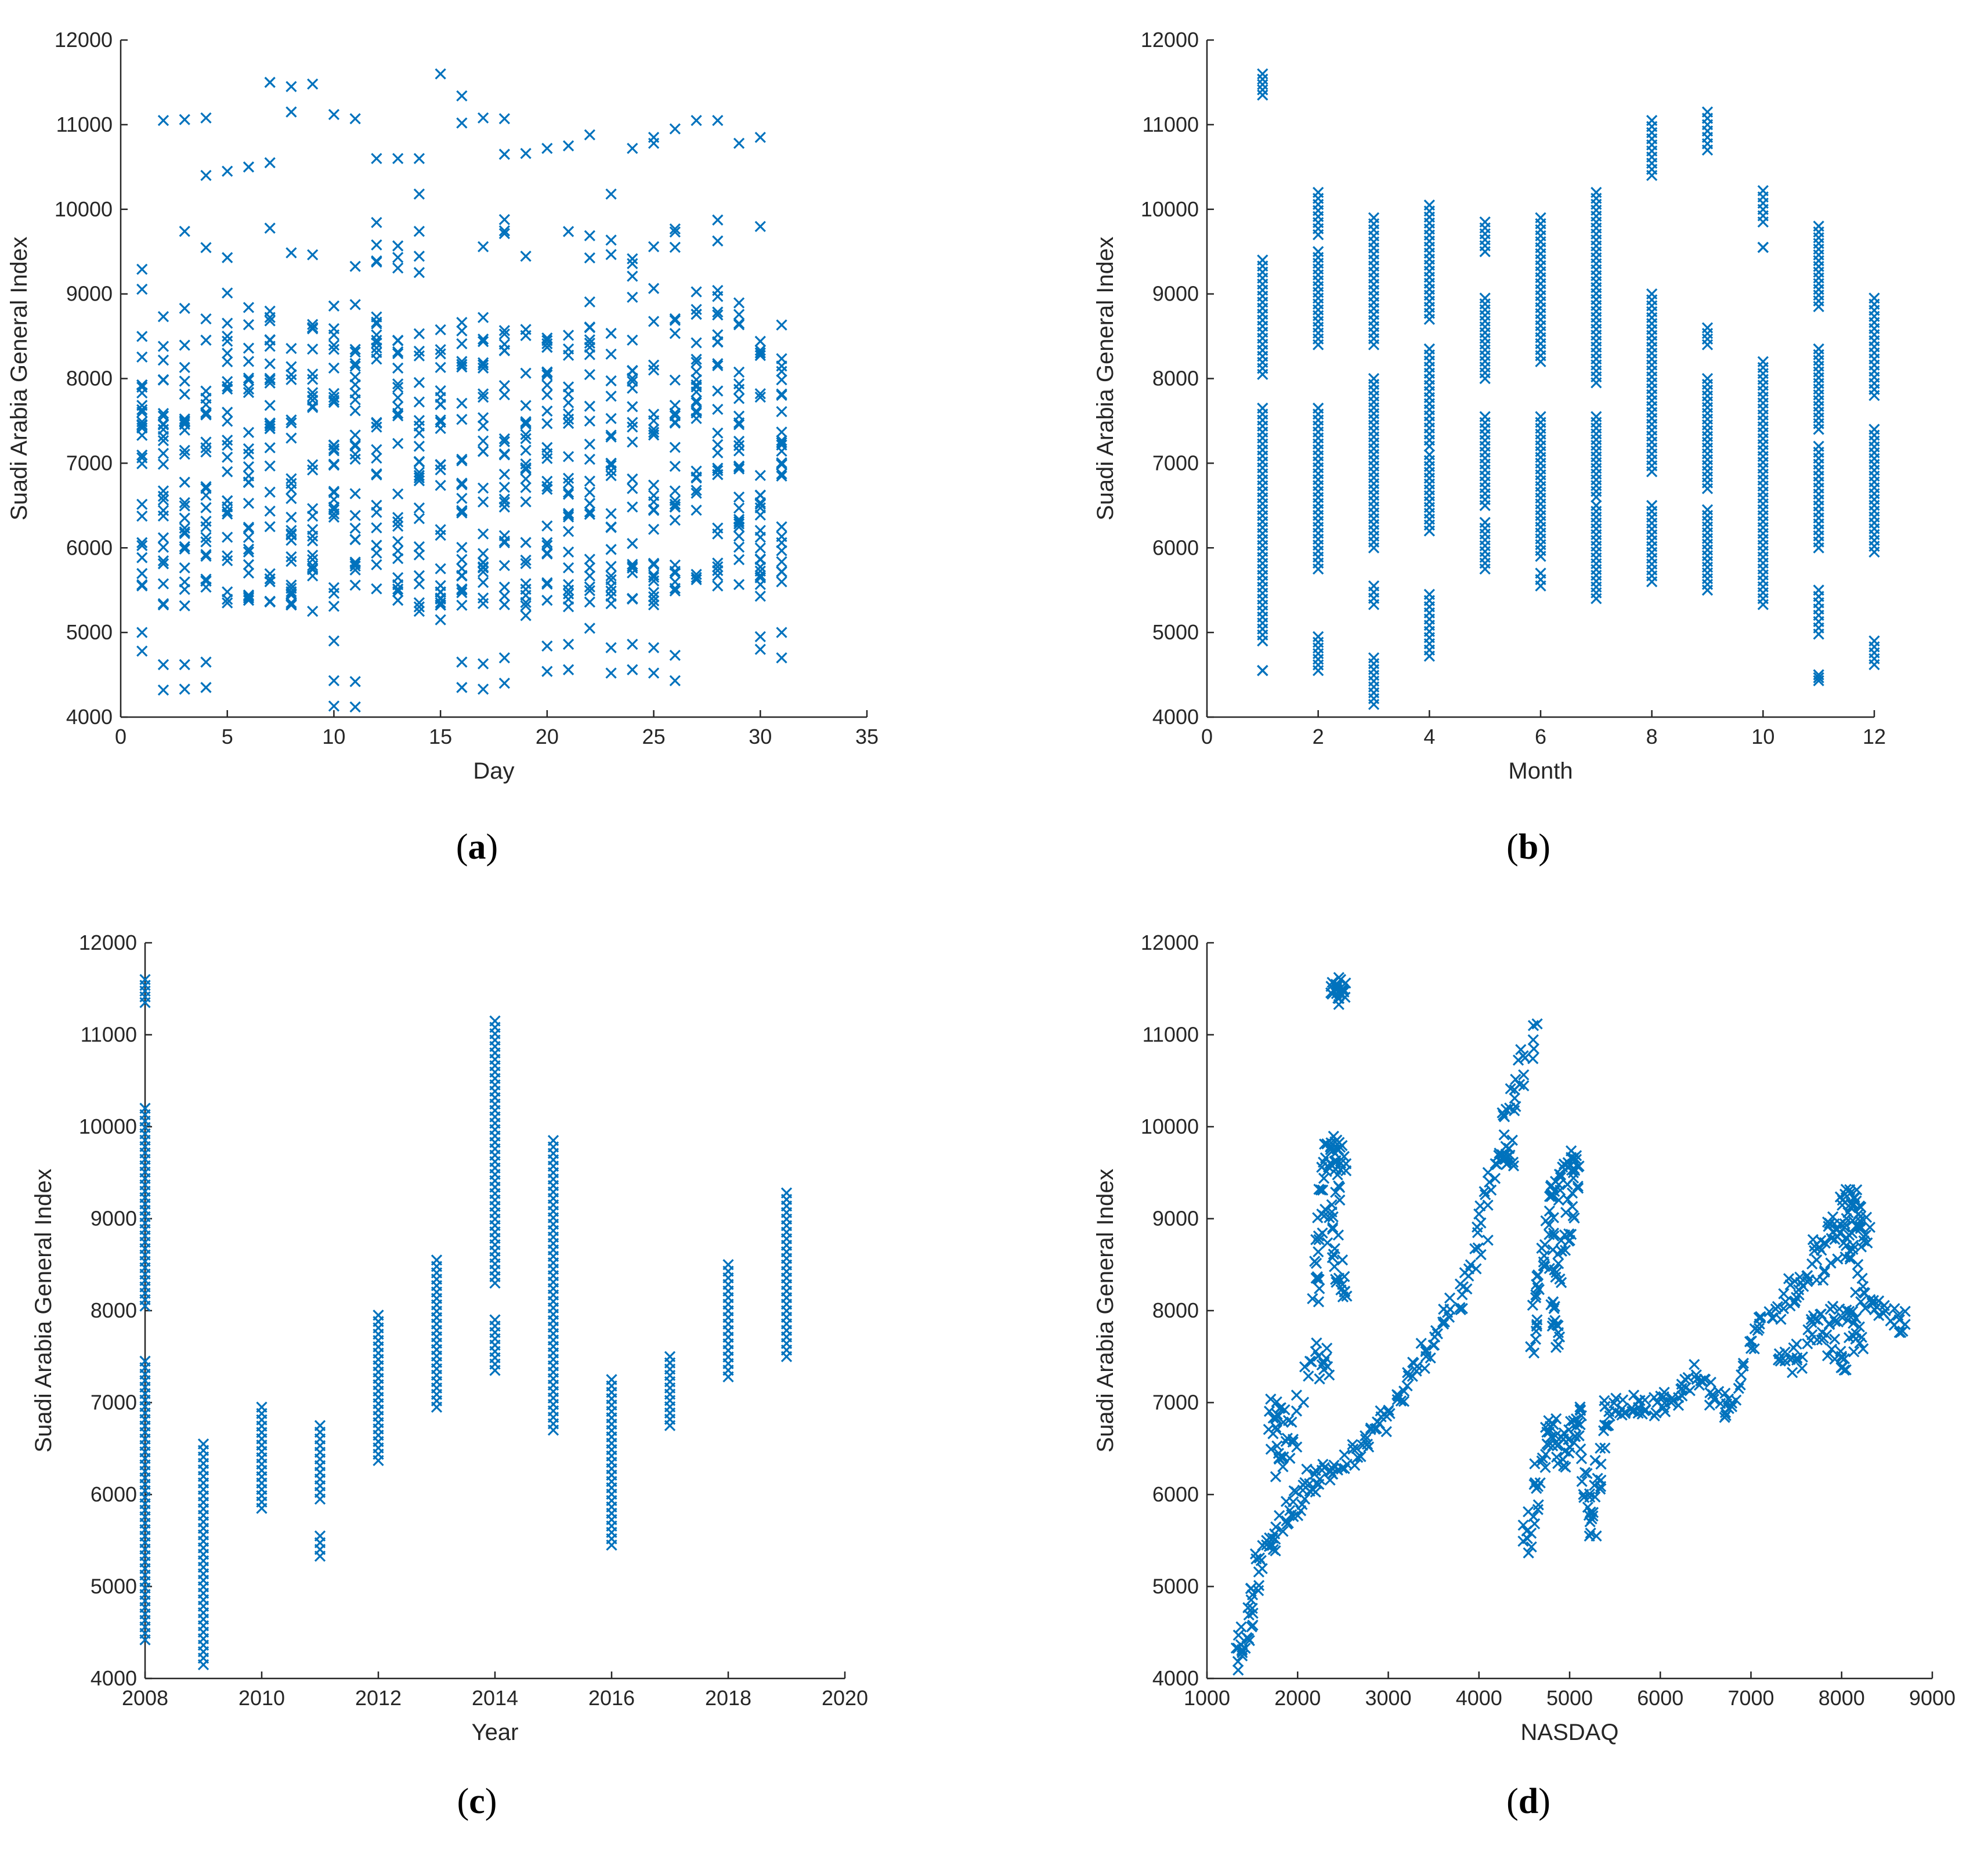 This screenshot has width=1988, height=1856. What do you see at coordinates (1762, 736) in the screenshot?
I see `x-tick-label: 10` at bounding box center [1762, 736].